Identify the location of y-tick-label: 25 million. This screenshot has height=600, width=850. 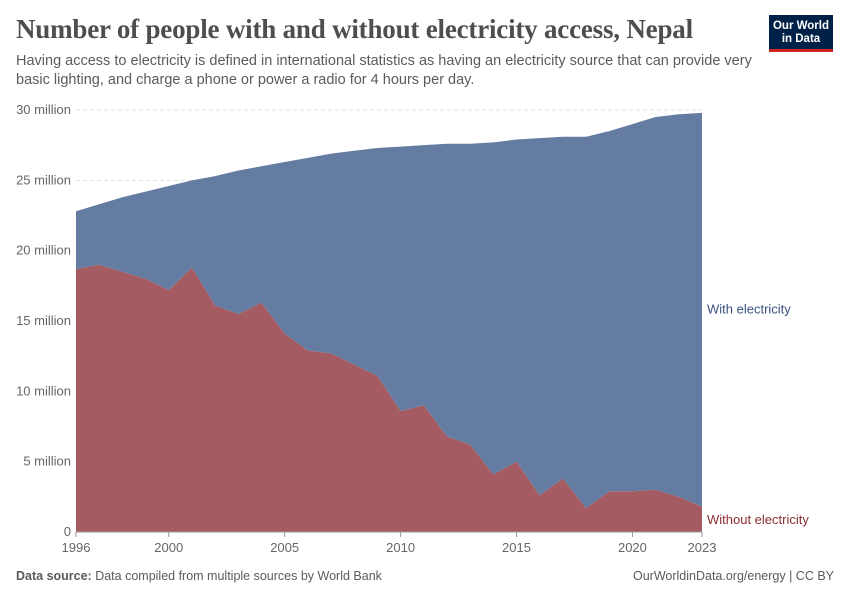
(43, 179).